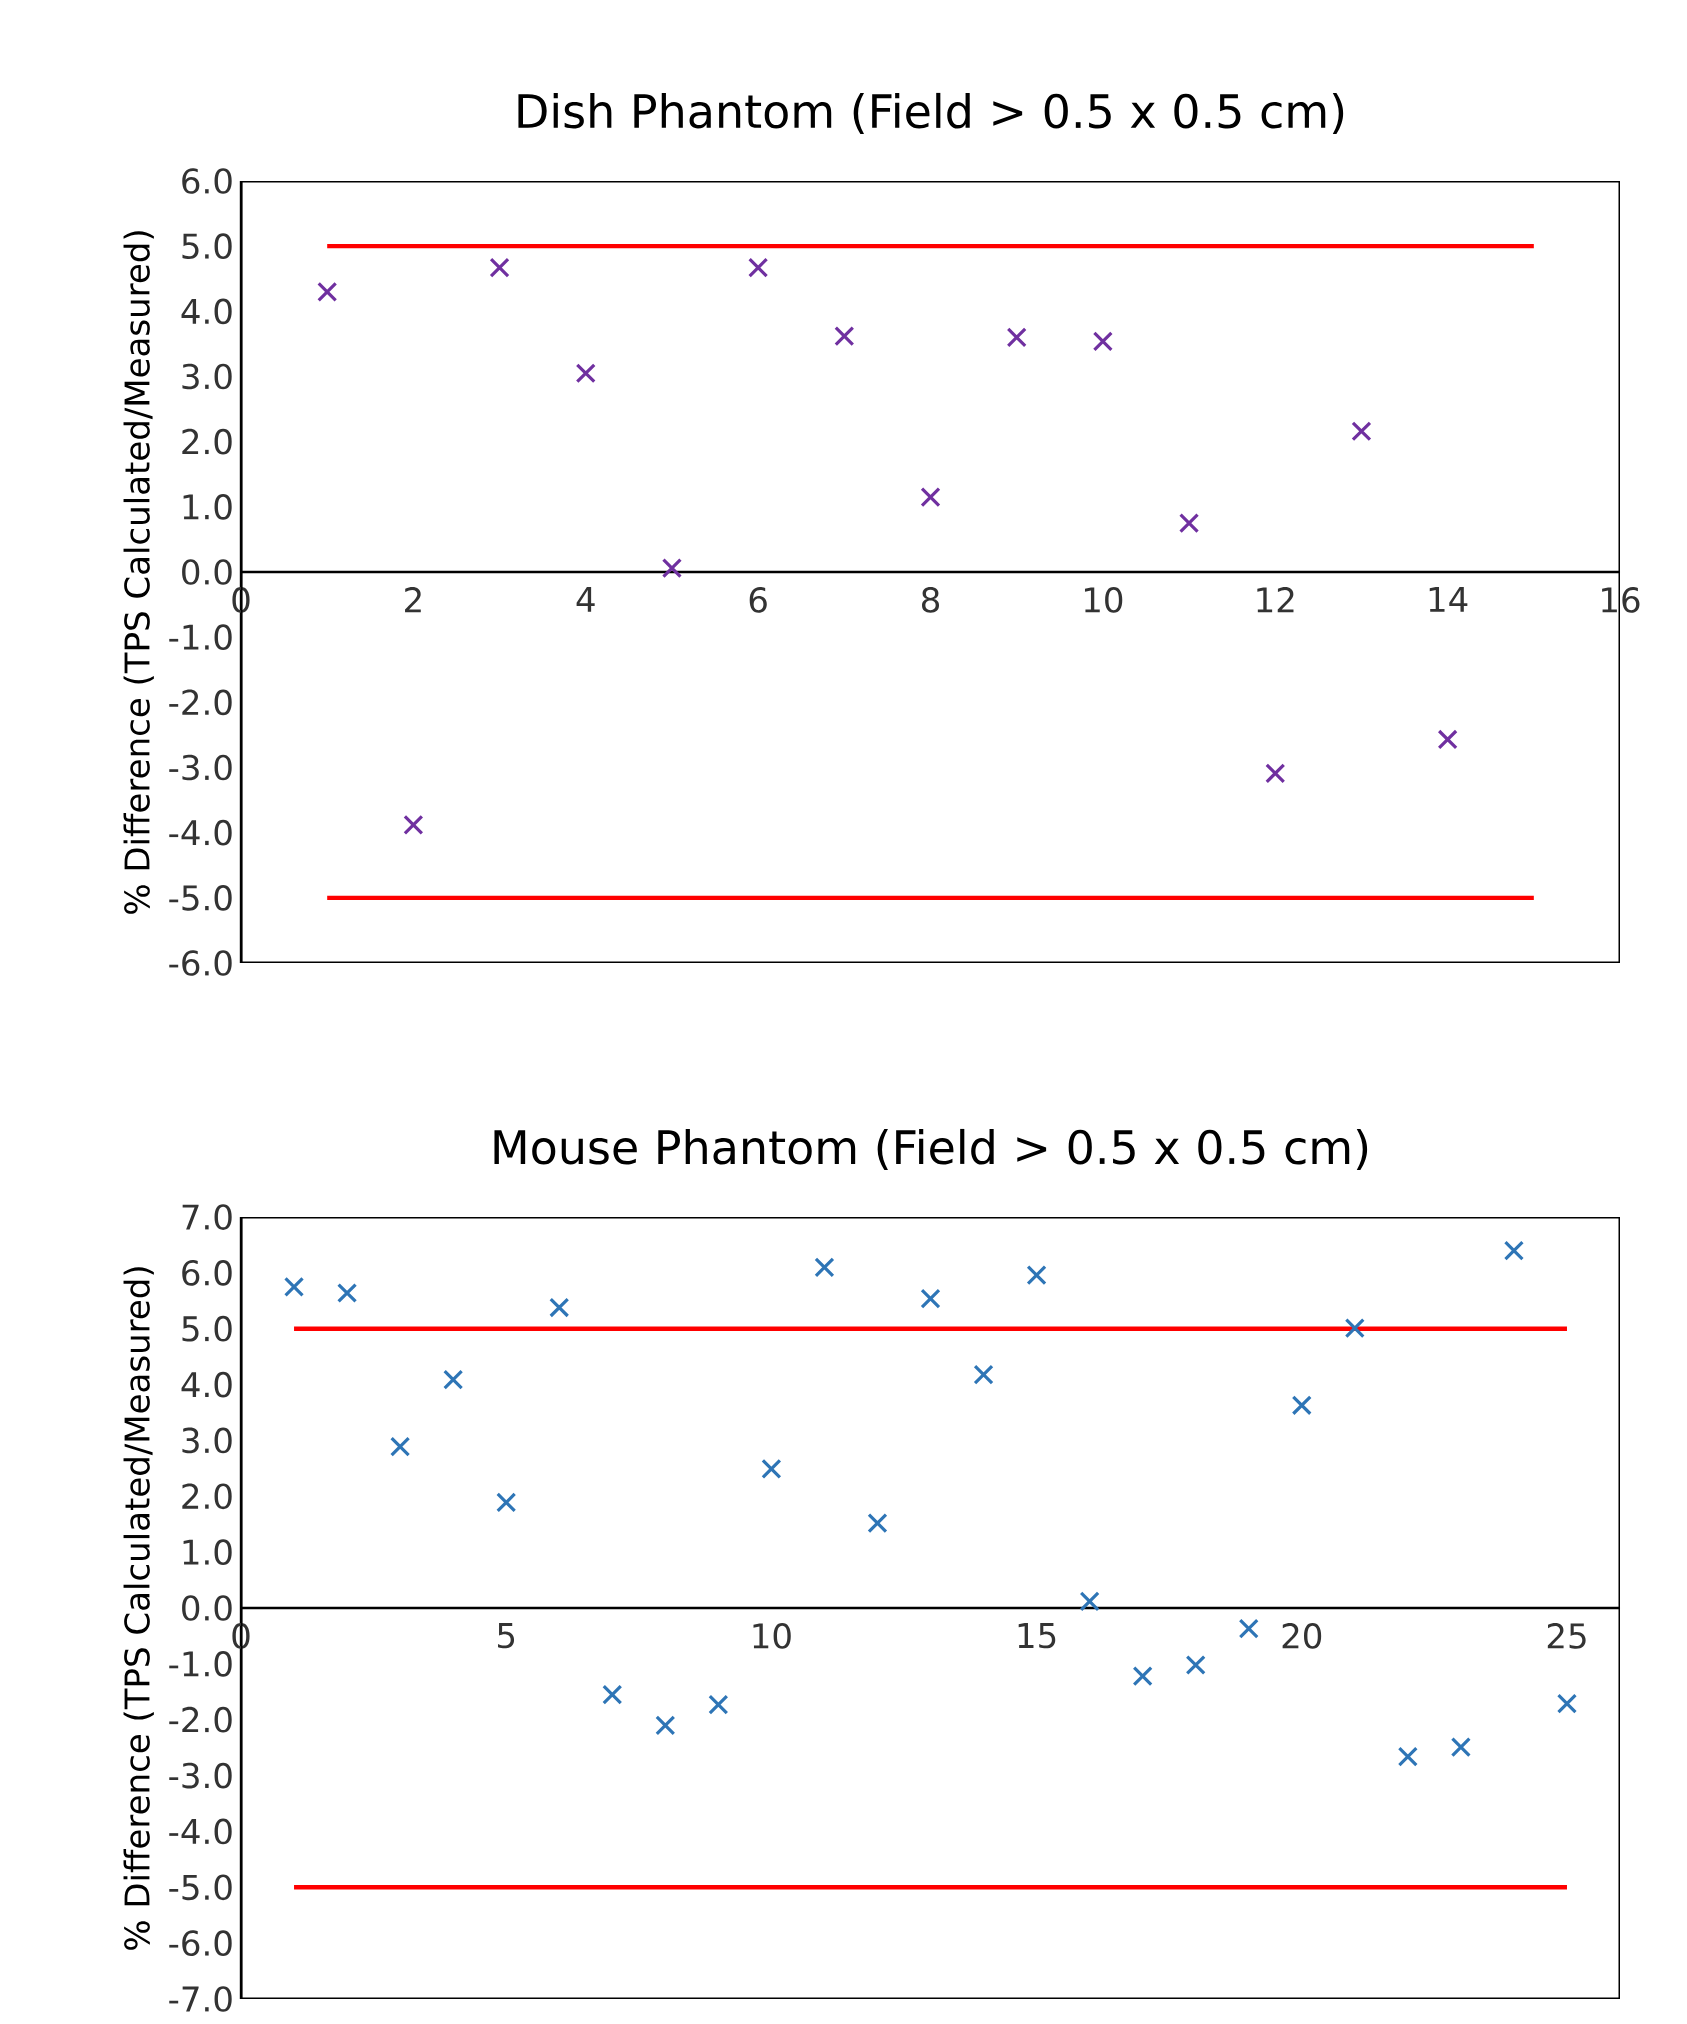 The height and width of the screenshot is (2024, 1687). I want to click on x-tick-label: 20, so click(1302, 1636).